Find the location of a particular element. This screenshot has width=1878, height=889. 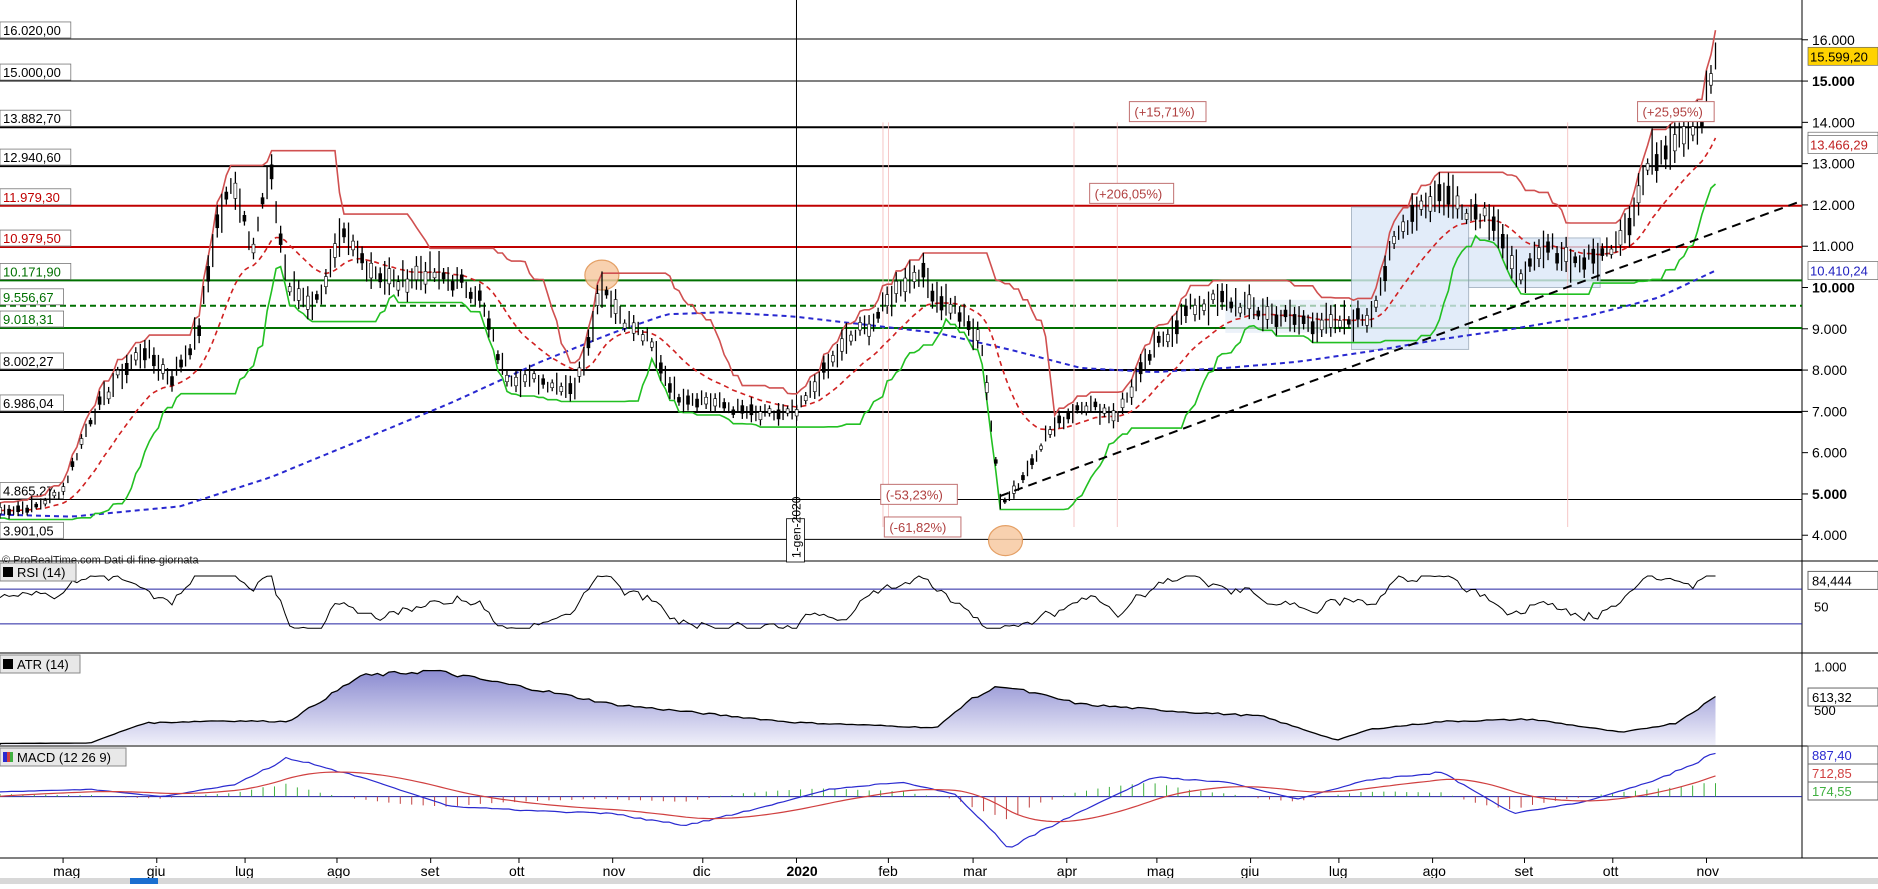

level-label: 10.979,50 is located at coordinates (32, 238).